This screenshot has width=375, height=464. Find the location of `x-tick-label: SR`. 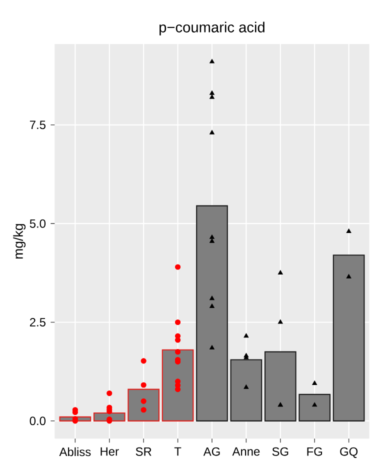

x-tick-label: SR is located at coordinates (144, 451).